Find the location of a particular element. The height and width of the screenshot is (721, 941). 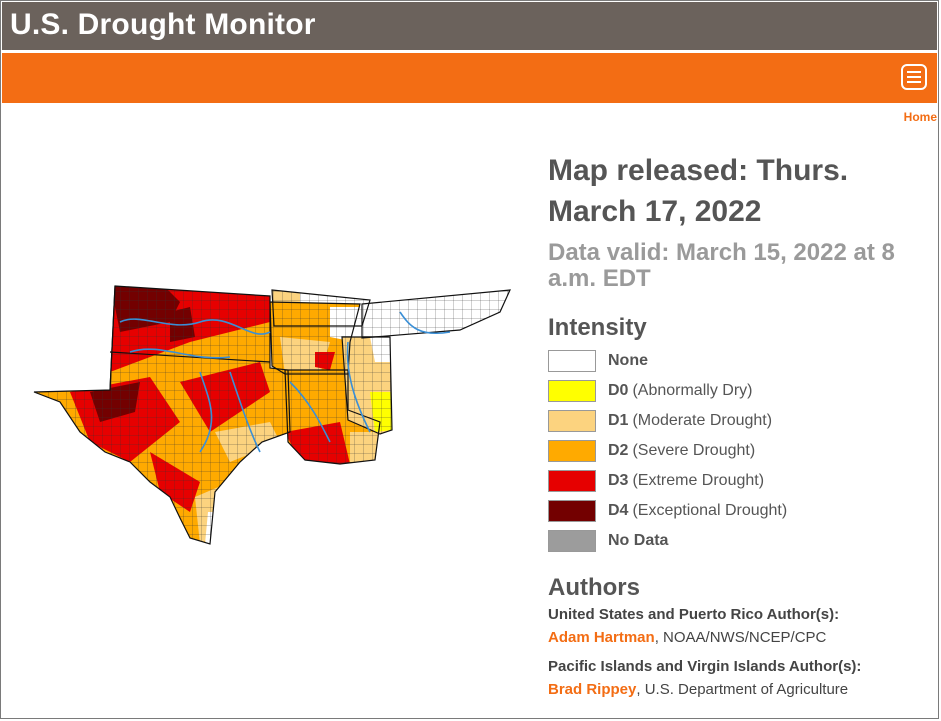

hamburger-menu-icon is located at coordinates (914, 77).